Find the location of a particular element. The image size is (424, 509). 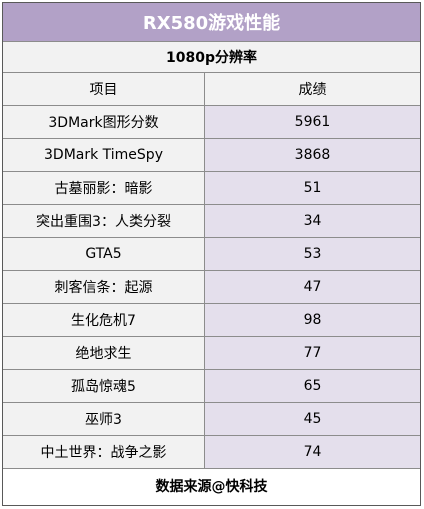

row-item-label: 生化危机7 is located at coordinates (104, 320).